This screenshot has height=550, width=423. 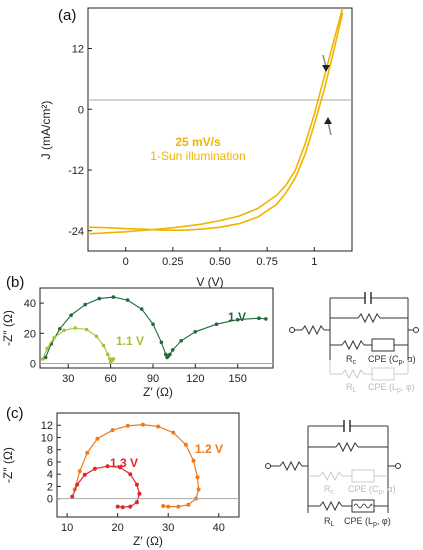 I want to click on x-tick-label: 0, so click(x=126, y=262).